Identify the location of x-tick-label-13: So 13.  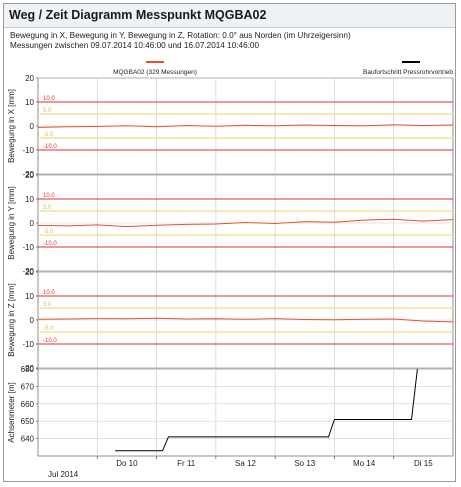
(304, 463).